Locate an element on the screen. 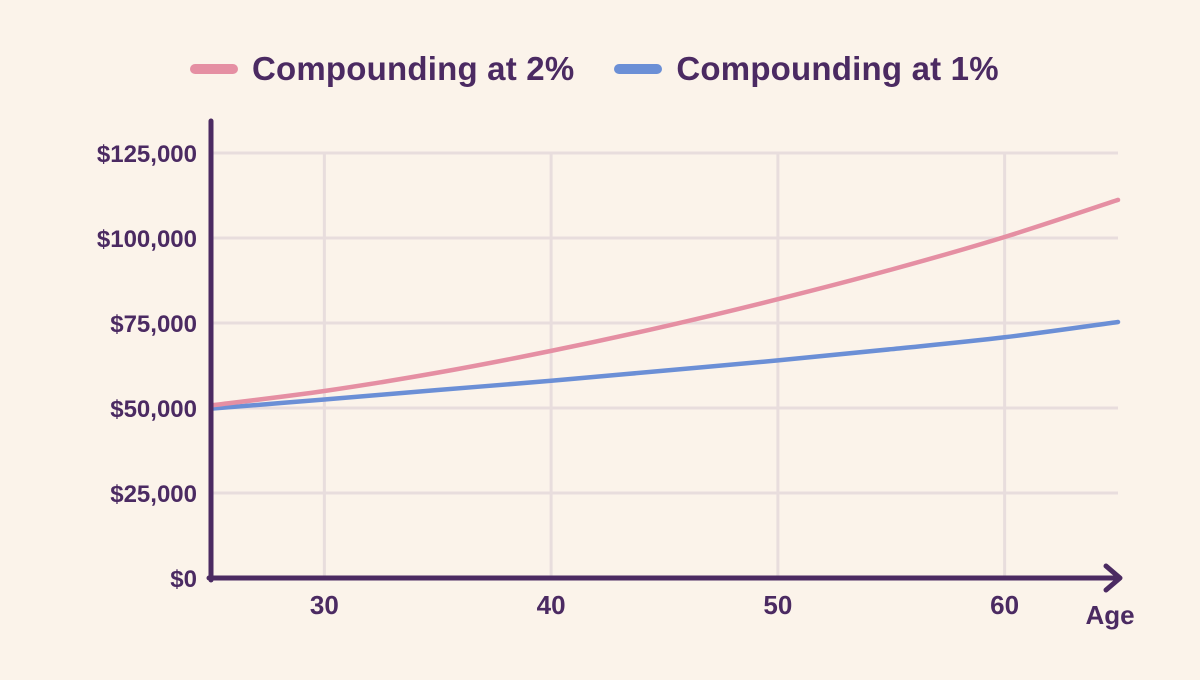 This screenshot has width=1200, height=680. y-tick-label-4: $100,000 is located at coordinates (147, 239).